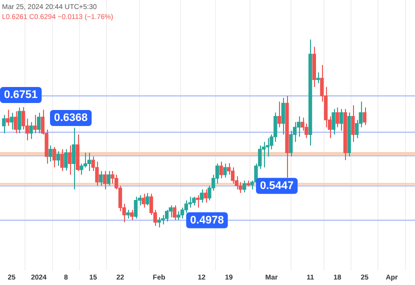 This screenshot has width=415, height=285. What do you see at coordinates (71, 118) in the screenshot?
I see `annotation: 0.6368` at bounding box center [71, 118].